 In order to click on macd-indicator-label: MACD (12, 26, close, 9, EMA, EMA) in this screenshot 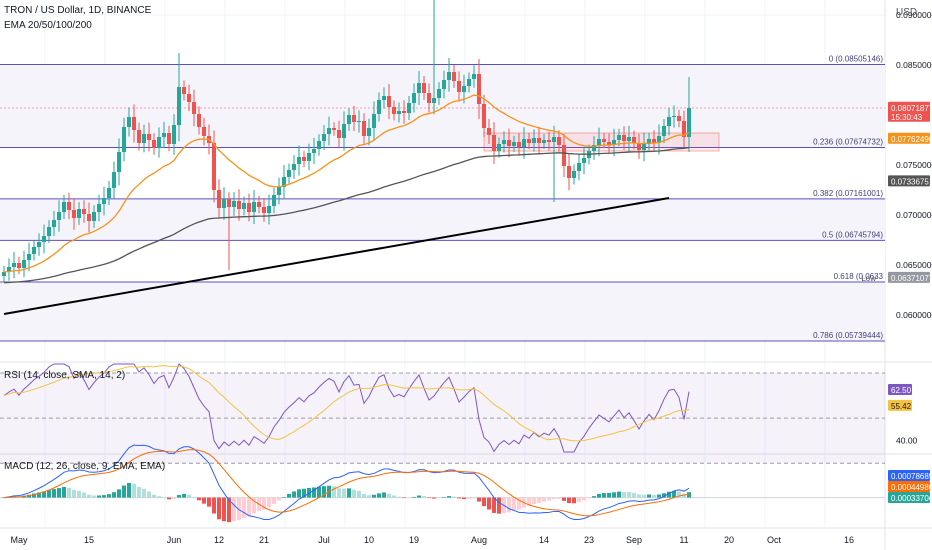, I will do `click(85, 466)`.